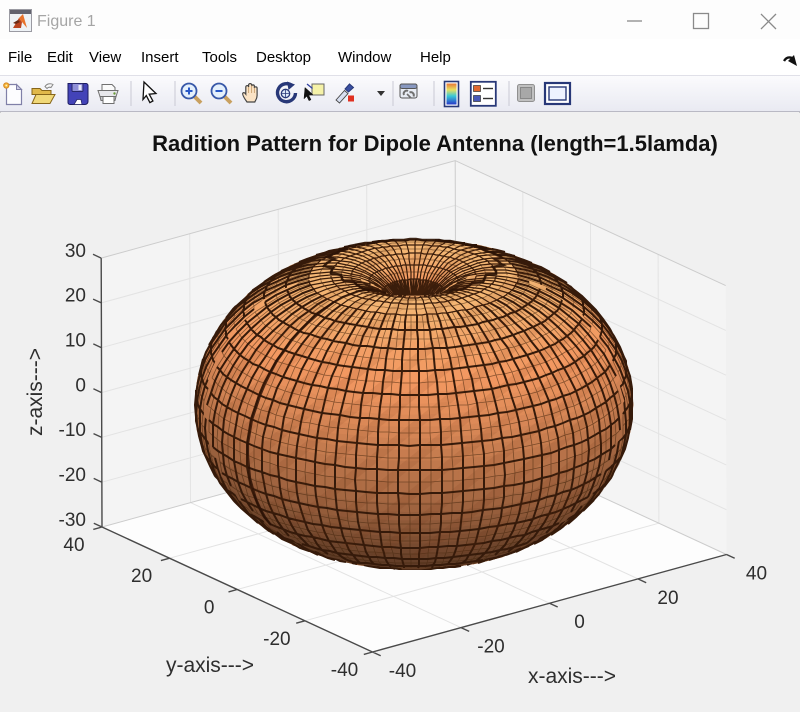 The width and height of the screenshot is (800, 712). Describe the element at coordinates (35, 392) in the screenshot. I see `svg-text: z-axis--->` at that location.